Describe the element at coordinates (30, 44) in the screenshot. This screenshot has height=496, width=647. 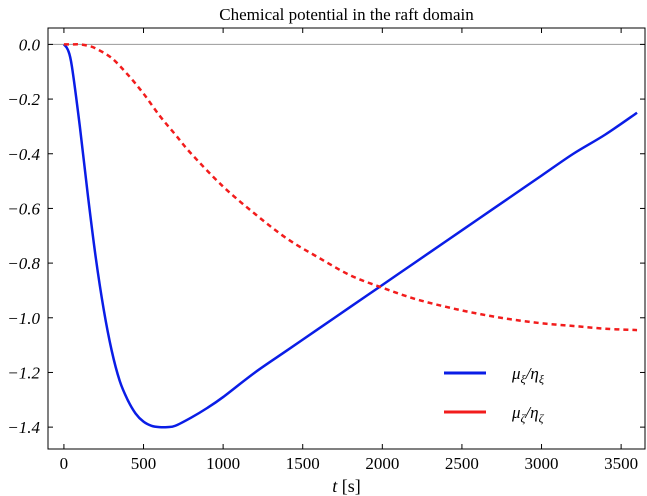
I see `y-tick-label: 0.0` at that location.